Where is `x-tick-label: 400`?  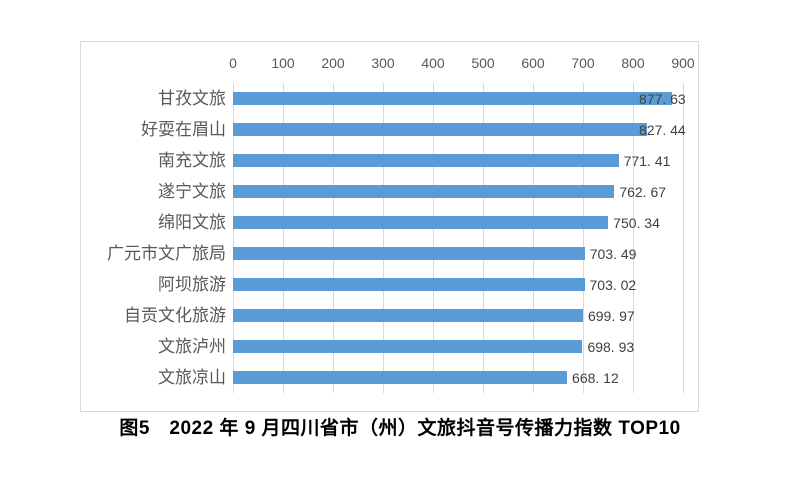
x-tick-label: 400 is located at coordinates (433, 63).